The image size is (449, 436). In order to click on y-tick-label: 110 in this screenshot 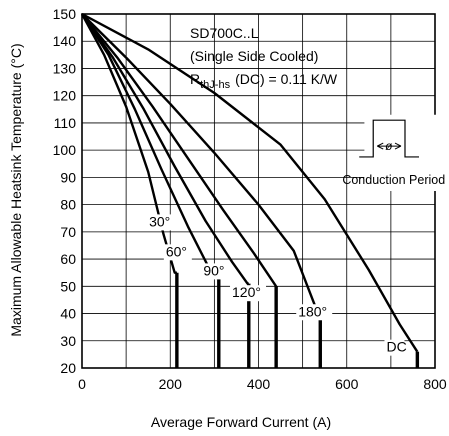, I will do `click(65, 123)`.